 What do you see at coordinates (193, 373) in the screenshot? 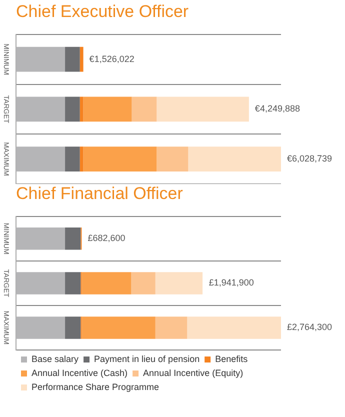
I see `legend-label: Annual Incentive (Equity)` at bounding box center [193, 373].